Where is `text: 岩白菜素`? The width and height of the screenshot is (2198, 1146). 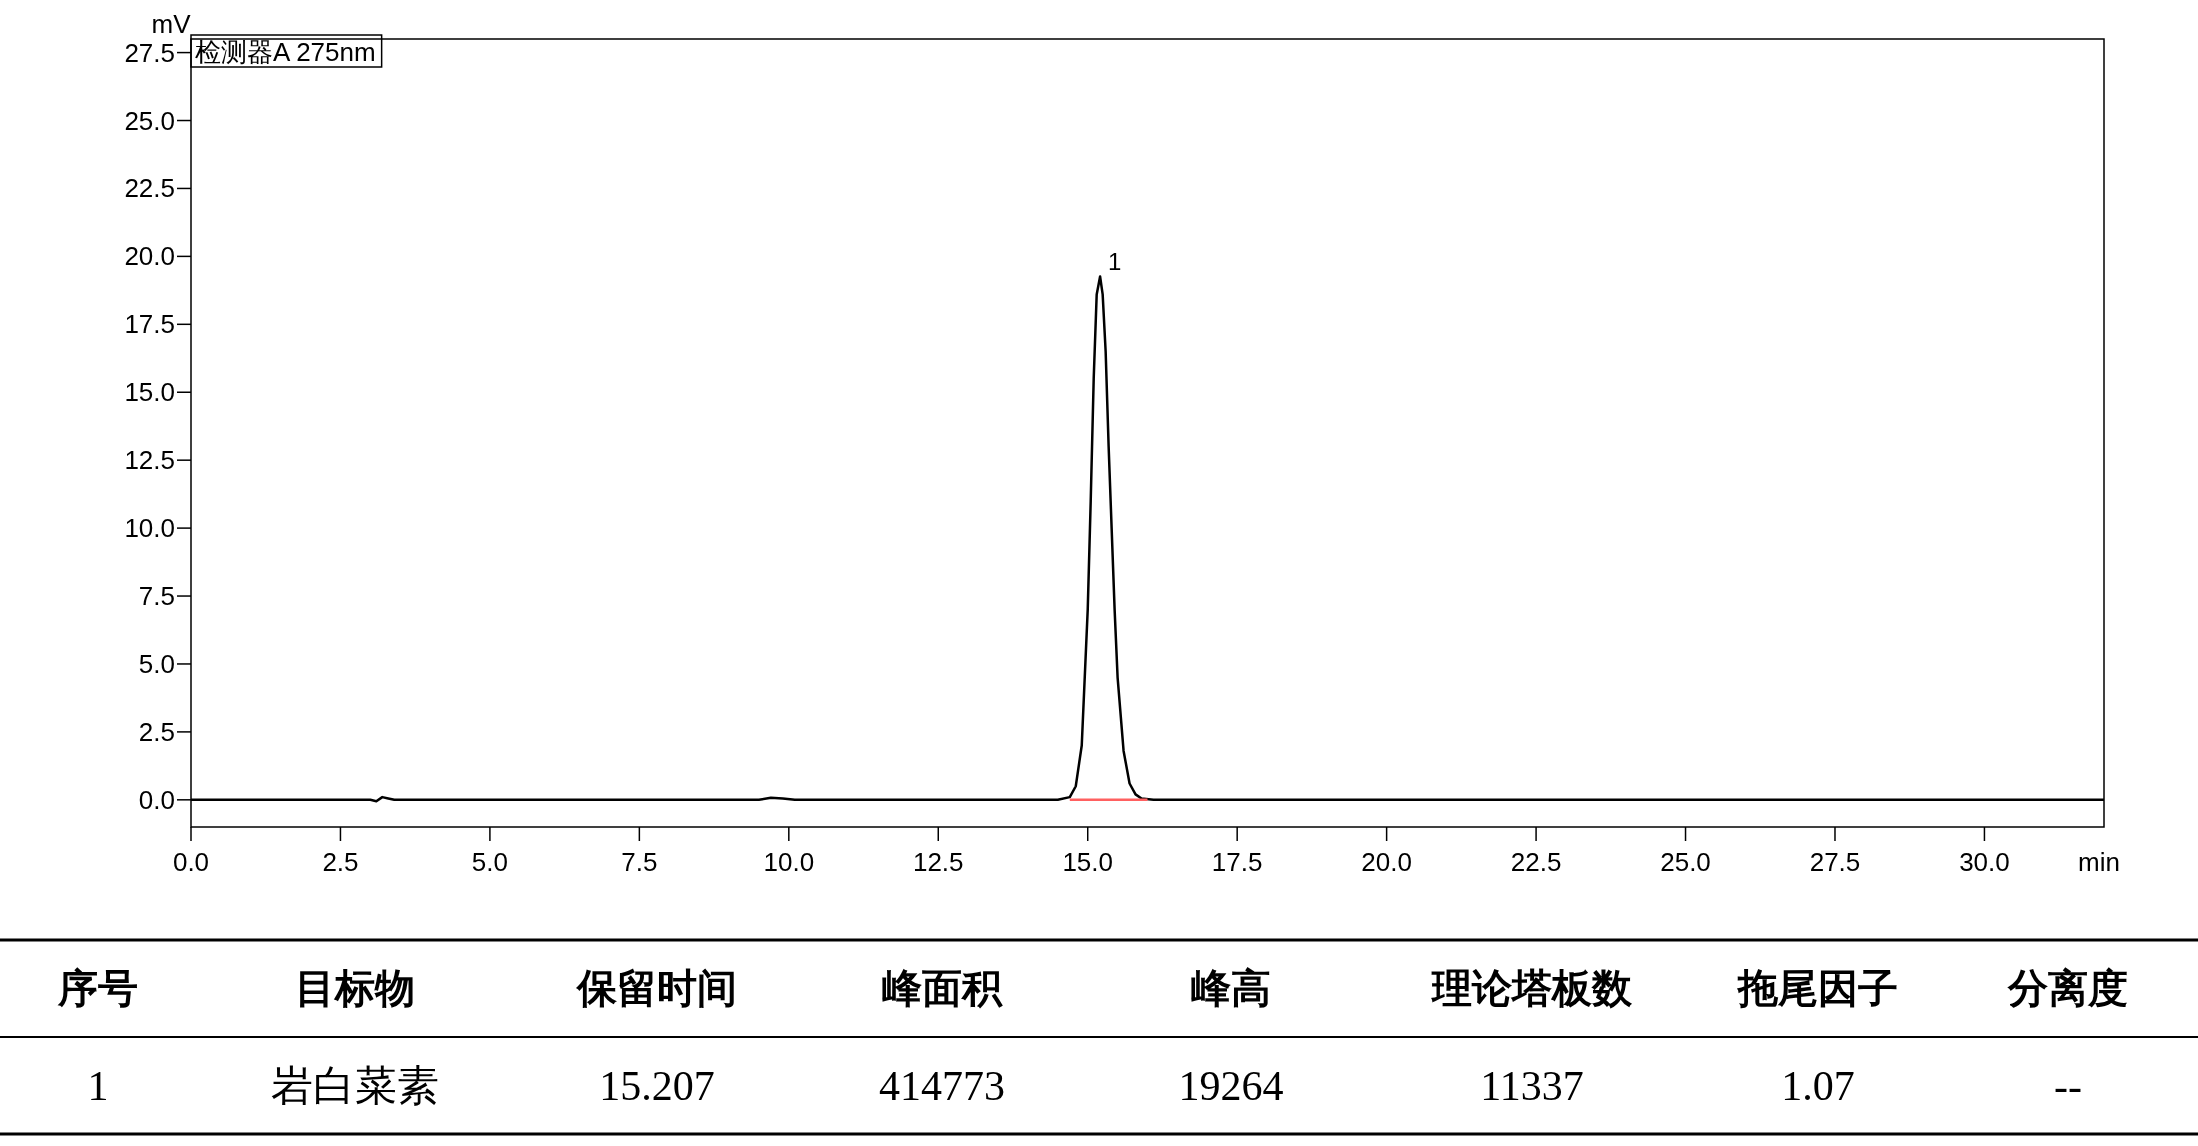
text: 岩白菜素 is located at coordinates (355, 1086).